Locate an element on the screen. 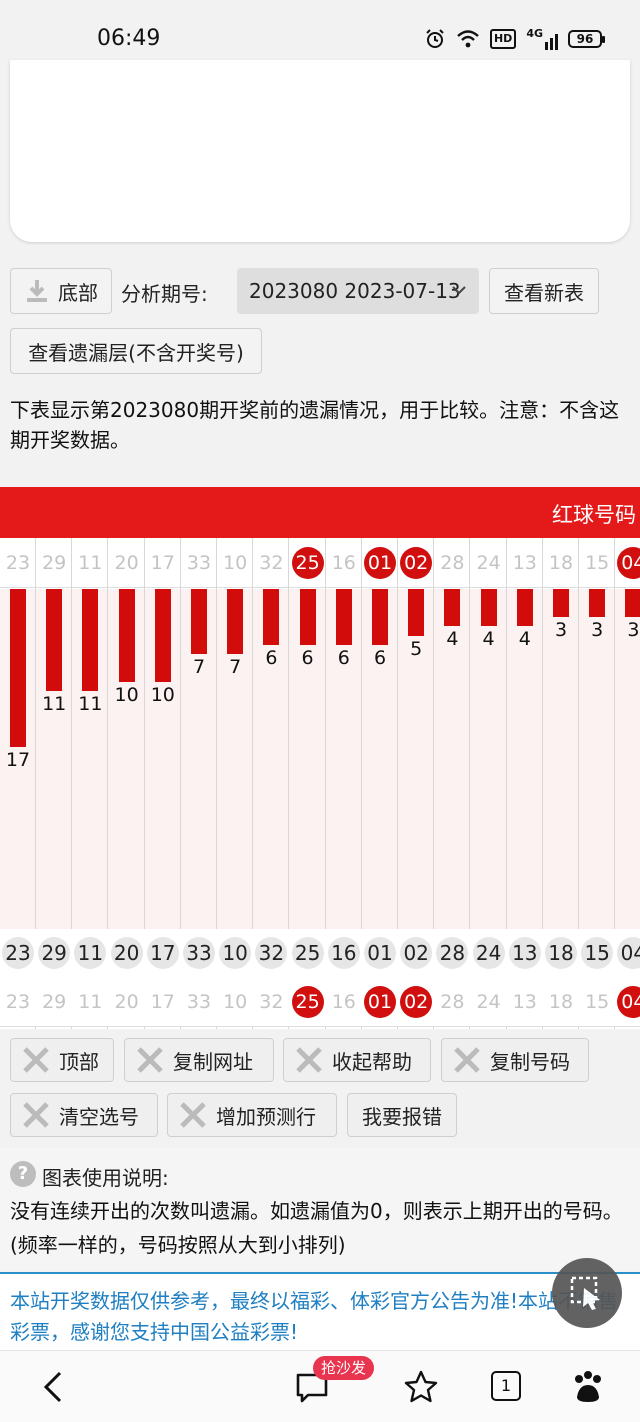 The image size is (640, 1422). tick-label: 33 is located at coordinates (199, 953).